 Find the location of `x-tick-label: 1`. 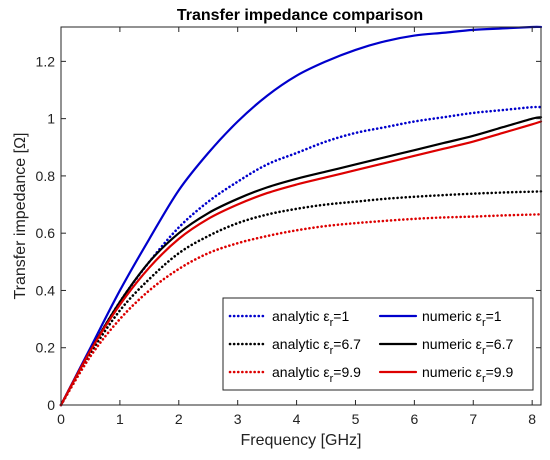

x-tick-label: 1 is located at coordinates (120, 419).